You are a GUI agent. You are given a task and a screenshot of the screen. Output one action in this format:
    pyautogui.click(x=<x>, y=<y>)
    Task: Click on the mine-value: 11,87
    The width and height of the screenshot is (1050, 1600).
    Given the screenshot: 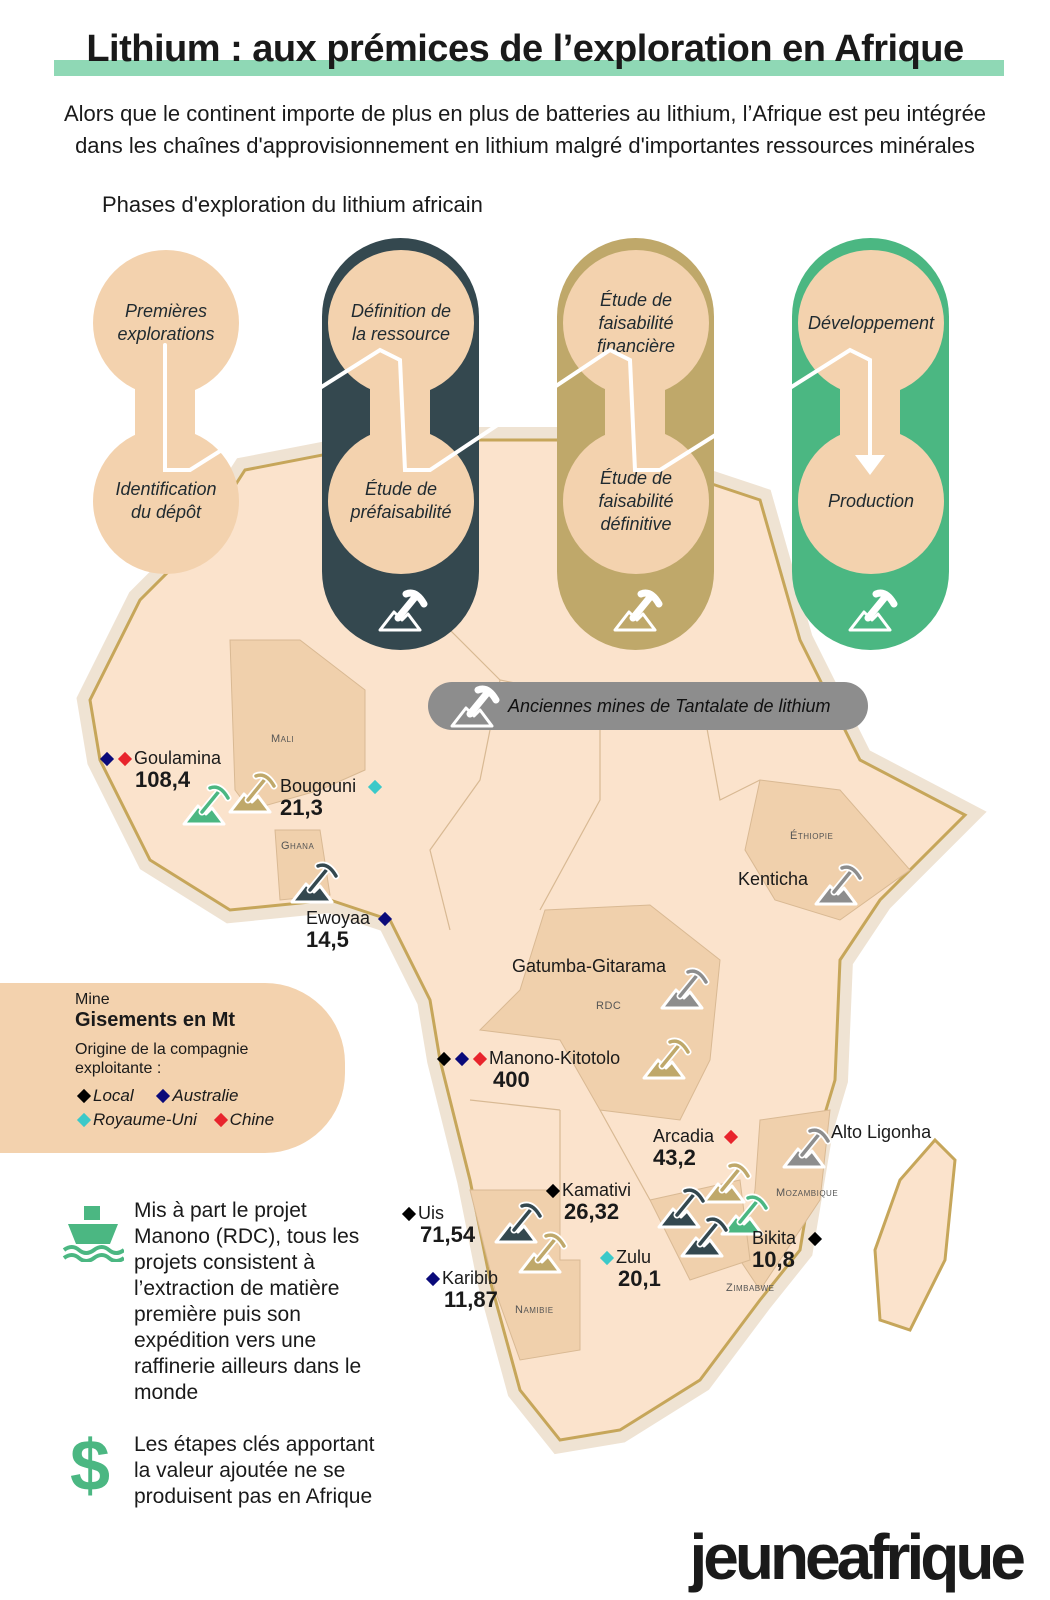 What is the action you would take?
    pyautogui.click(x=471, y=1299)
    